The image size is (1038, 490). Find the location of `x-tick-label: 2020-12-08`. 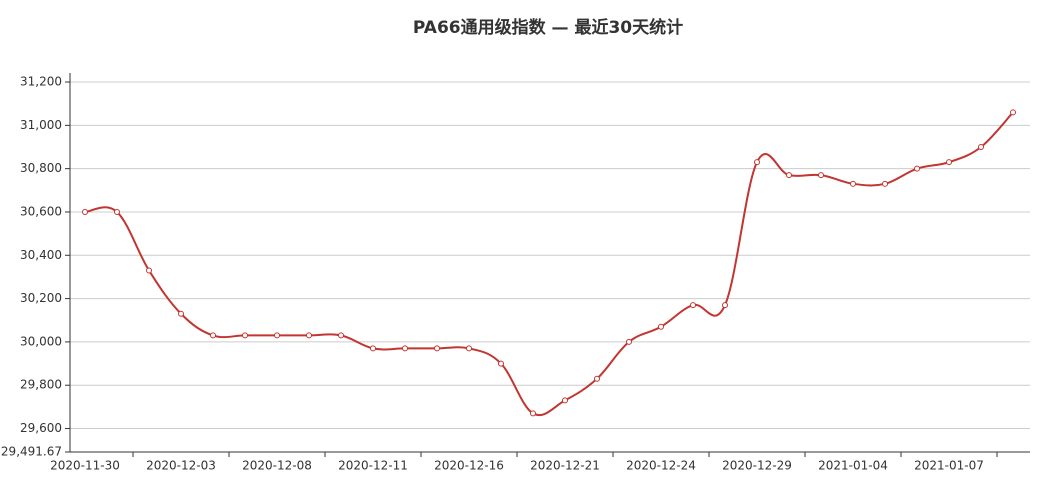

x-tick-label: 2020-12-08 is located at coordinates (277, 466).